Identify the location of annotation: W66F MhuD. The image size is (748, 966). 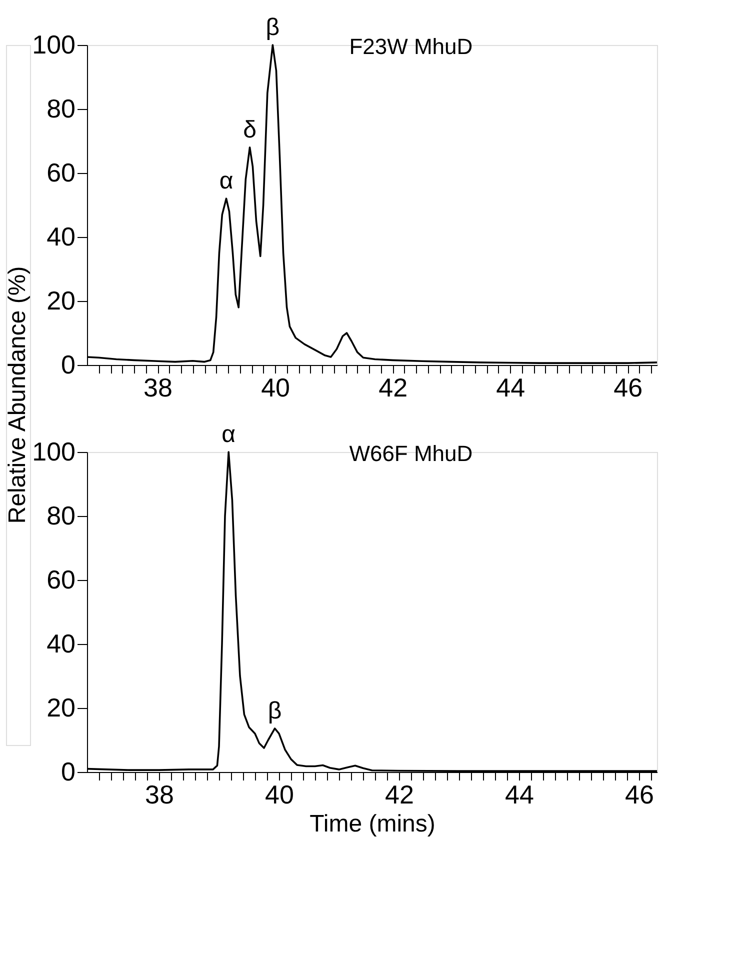
(411, 453).